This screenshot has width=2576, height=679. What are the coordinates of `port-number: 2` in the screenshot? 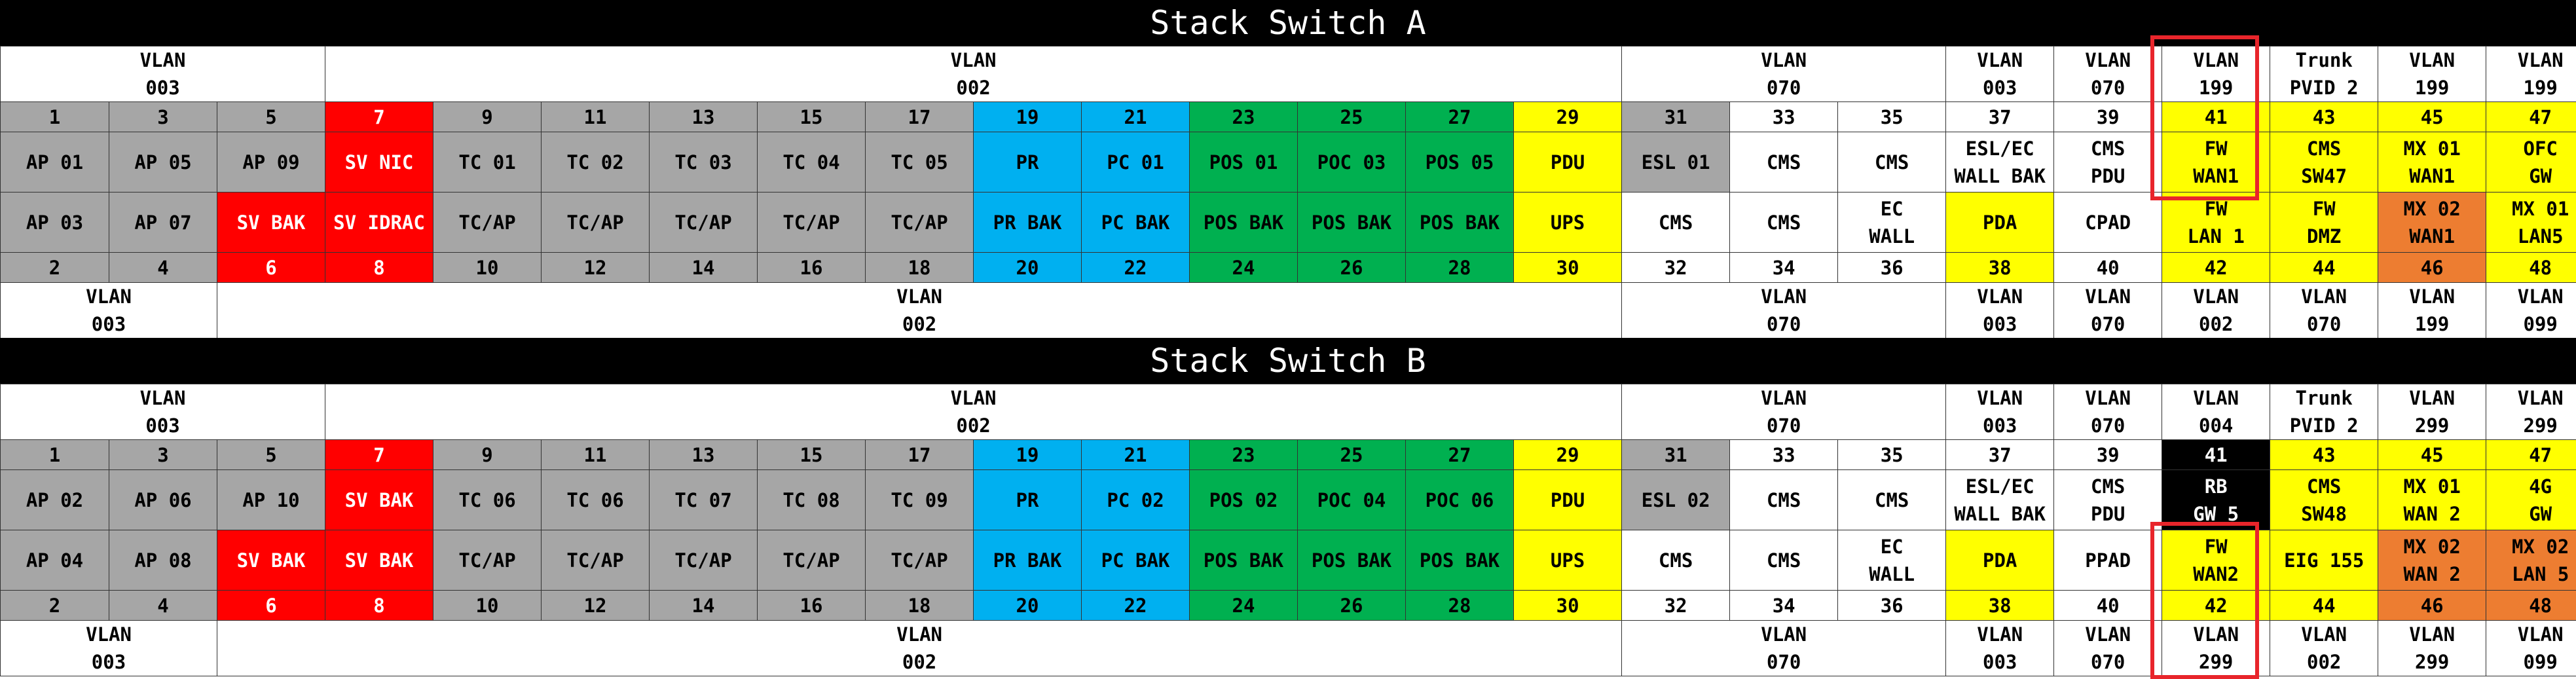 It's located at (54, 605).